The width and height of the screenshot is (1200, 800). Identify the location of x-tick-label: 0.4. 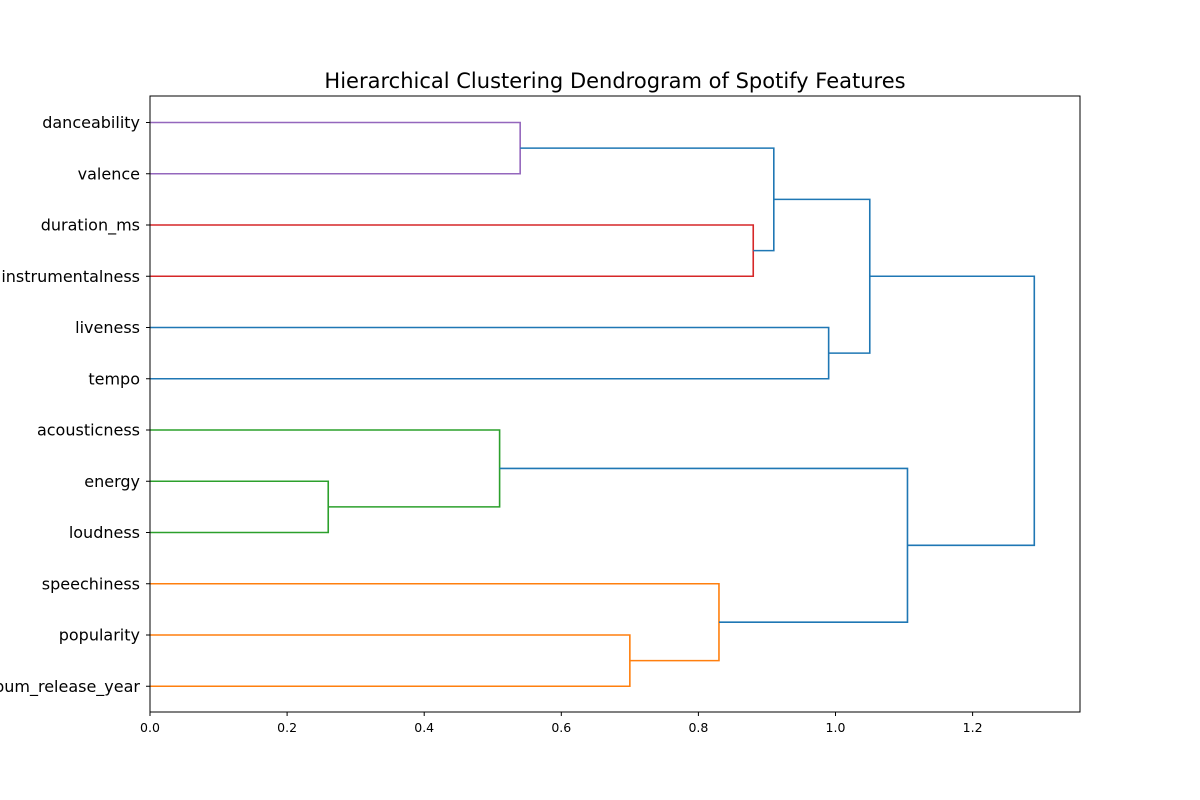
(424, 727).